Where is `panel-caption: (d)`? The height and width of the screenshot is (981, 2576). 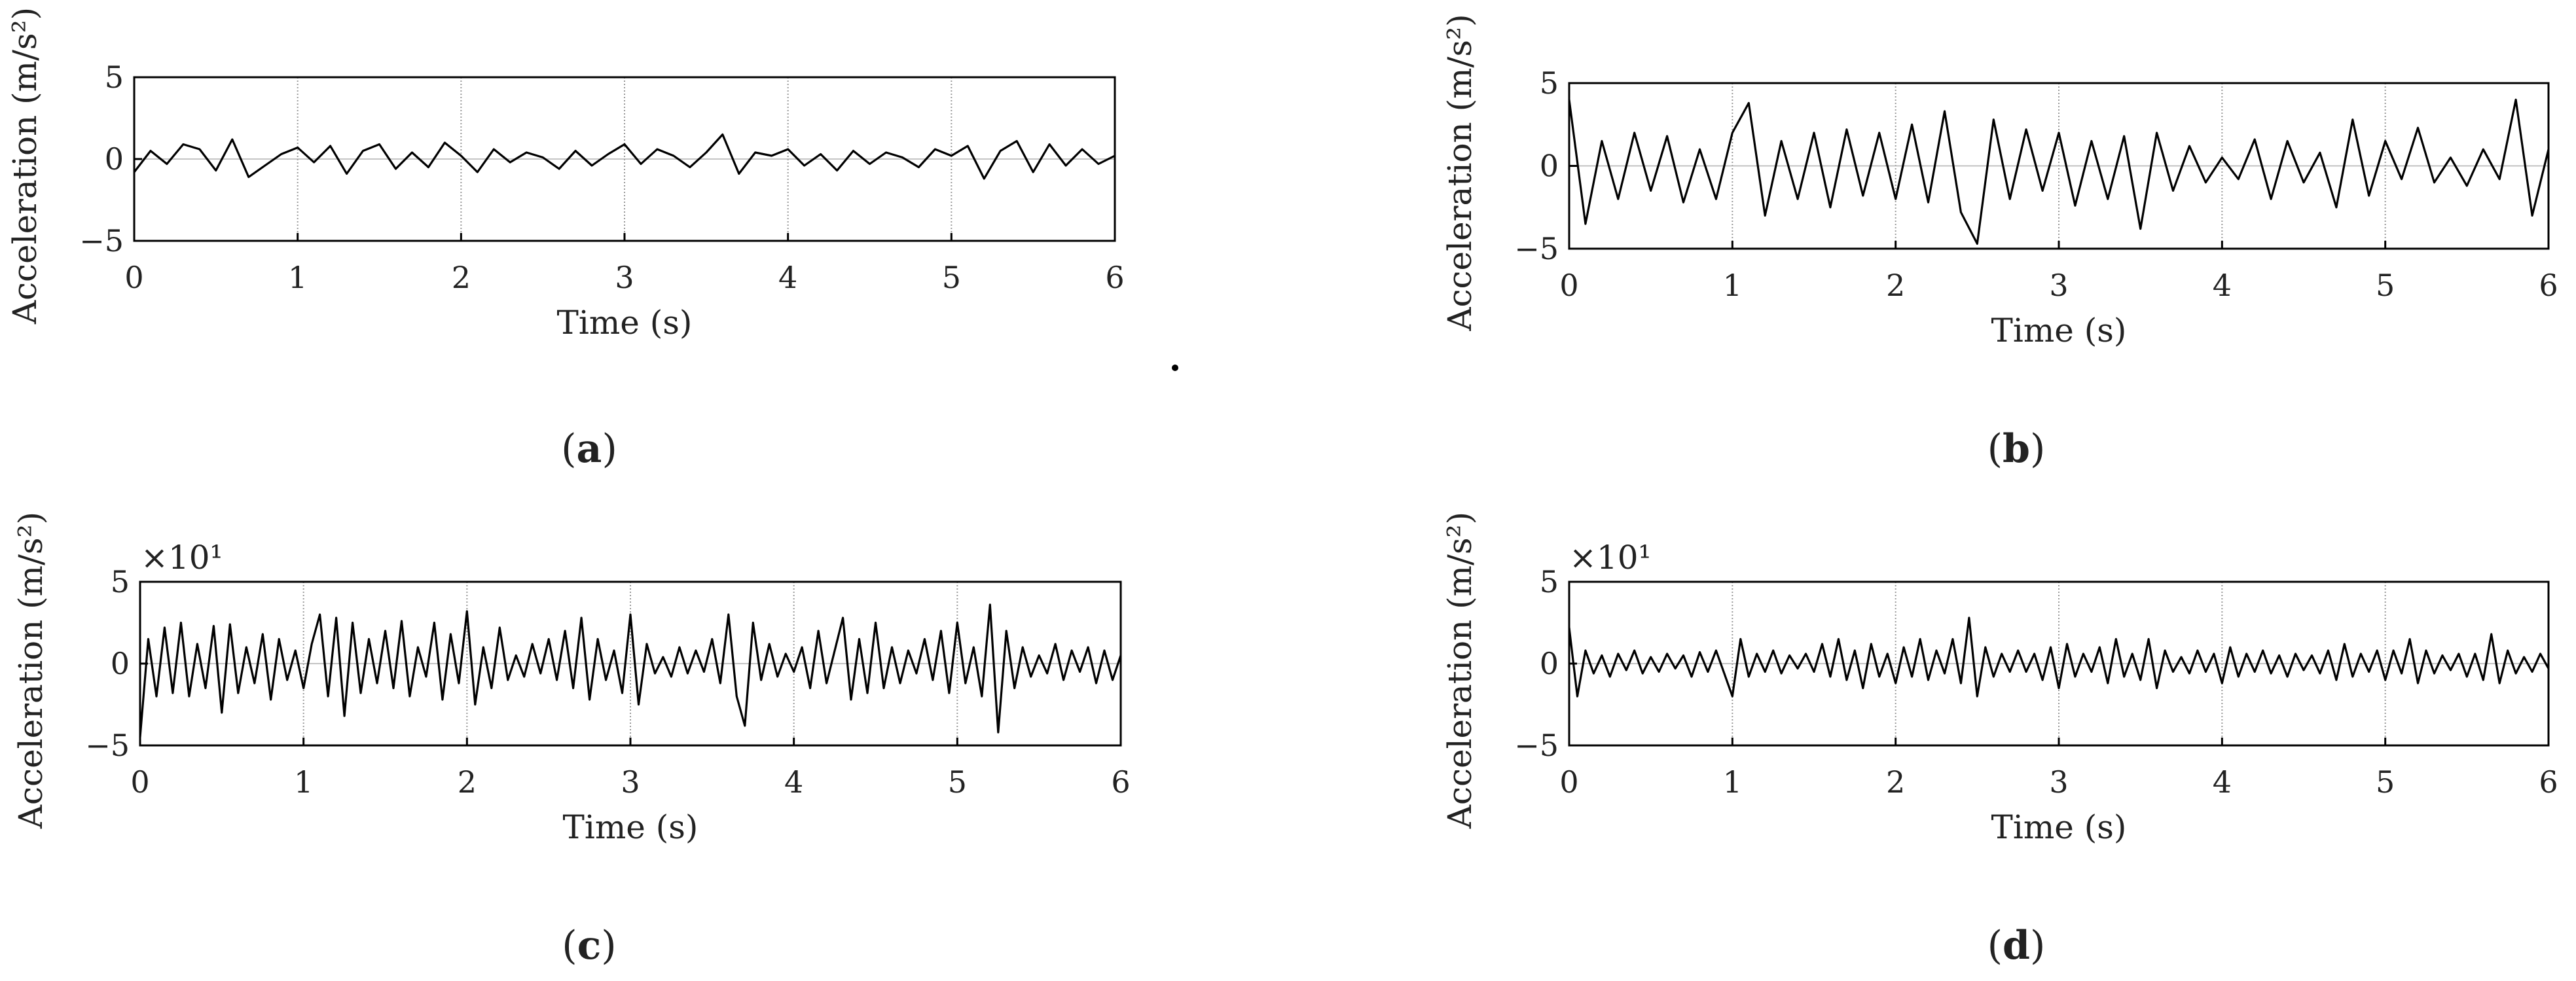 panel-caption: (d) is located at coordinates (2016, 946).